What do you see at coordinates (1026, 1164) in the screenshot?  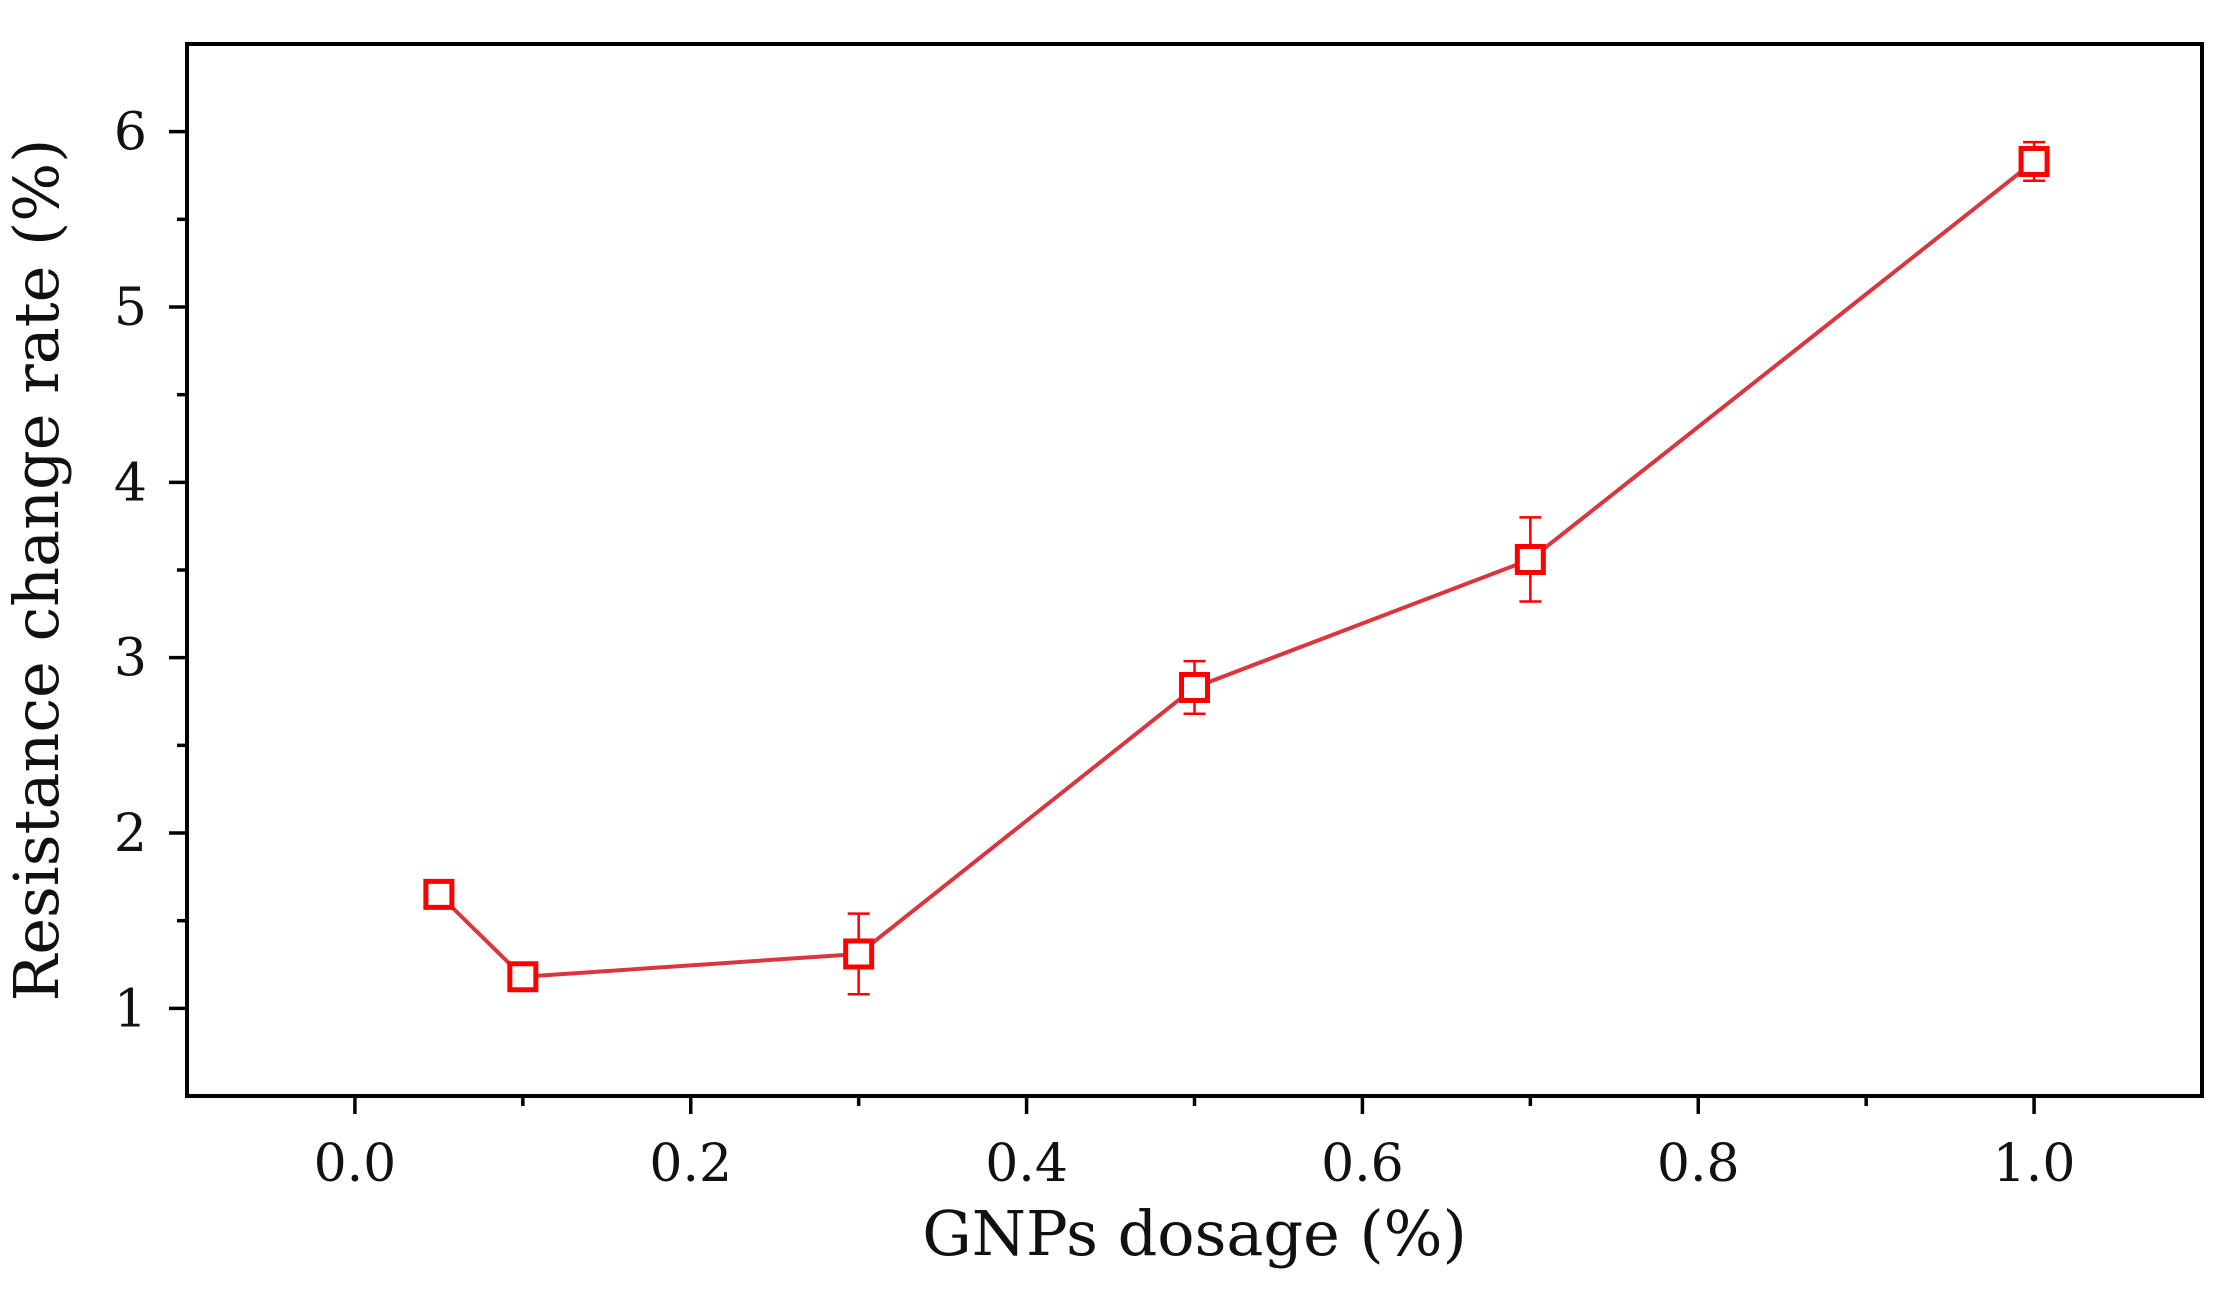 I see `x-tick-label: 0.4` at bounding box center [1026, 1164].